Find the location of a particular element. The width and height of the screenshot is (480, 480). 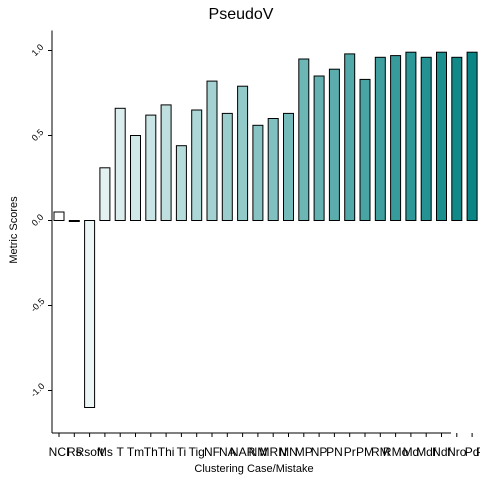

x-axis-label: Clustering Case/Mistake is located at coordinates (253, 469).